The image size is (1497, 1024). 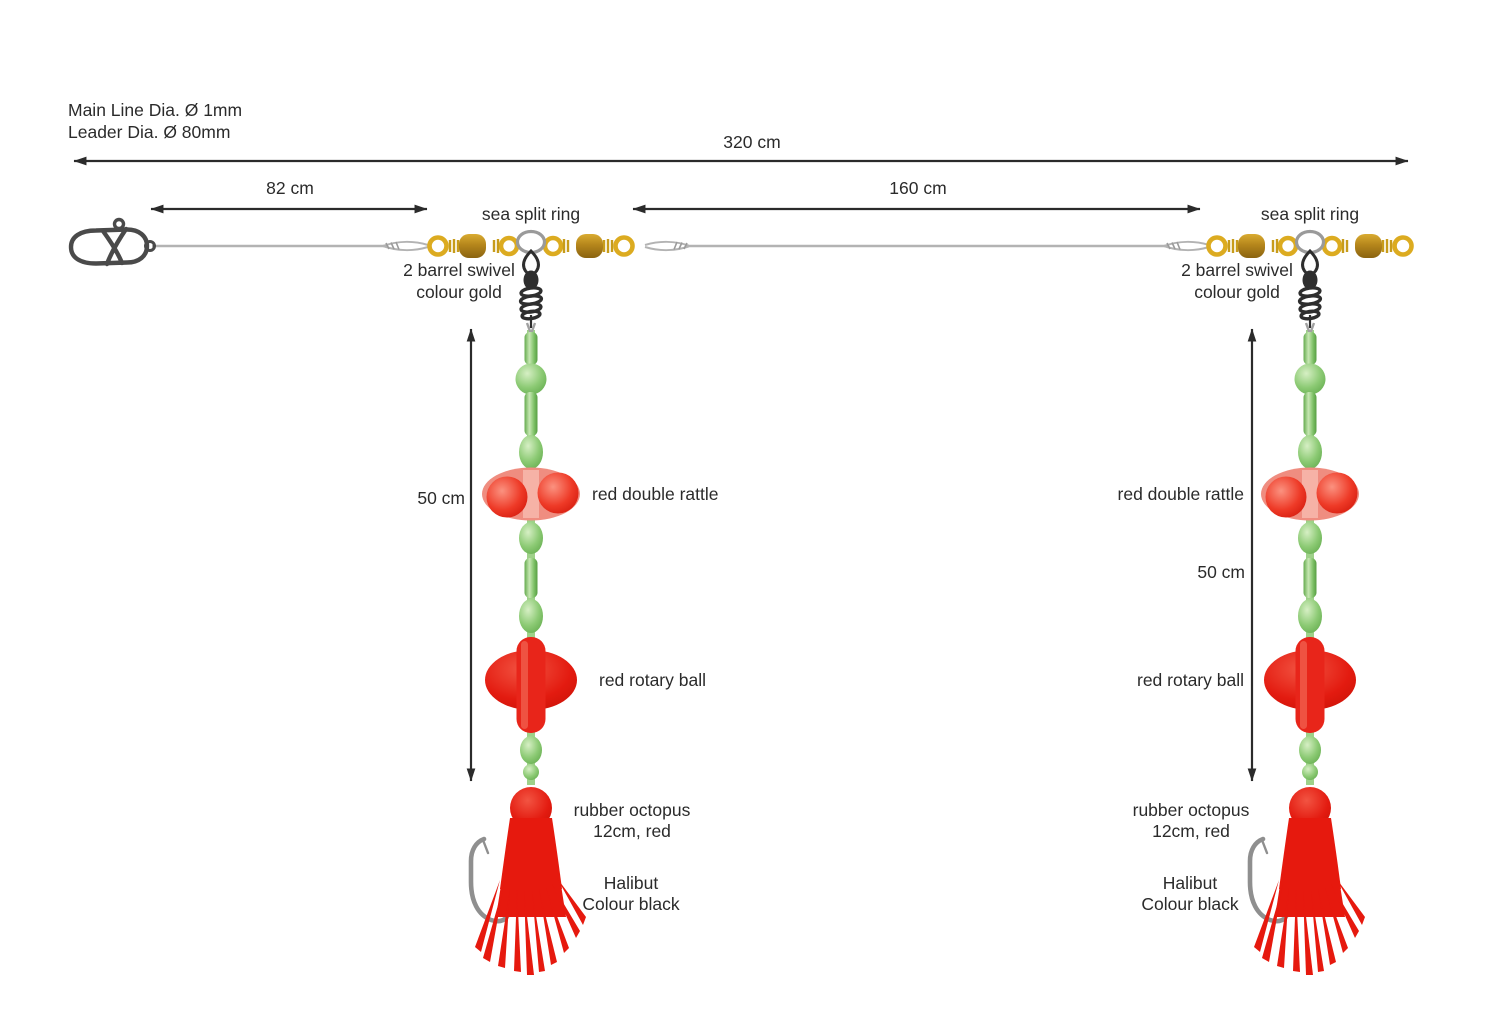 What do you see at coordinates (1307, 613) in the screenshot?
I see `dropper-right` at bounding box center [1307, 613].